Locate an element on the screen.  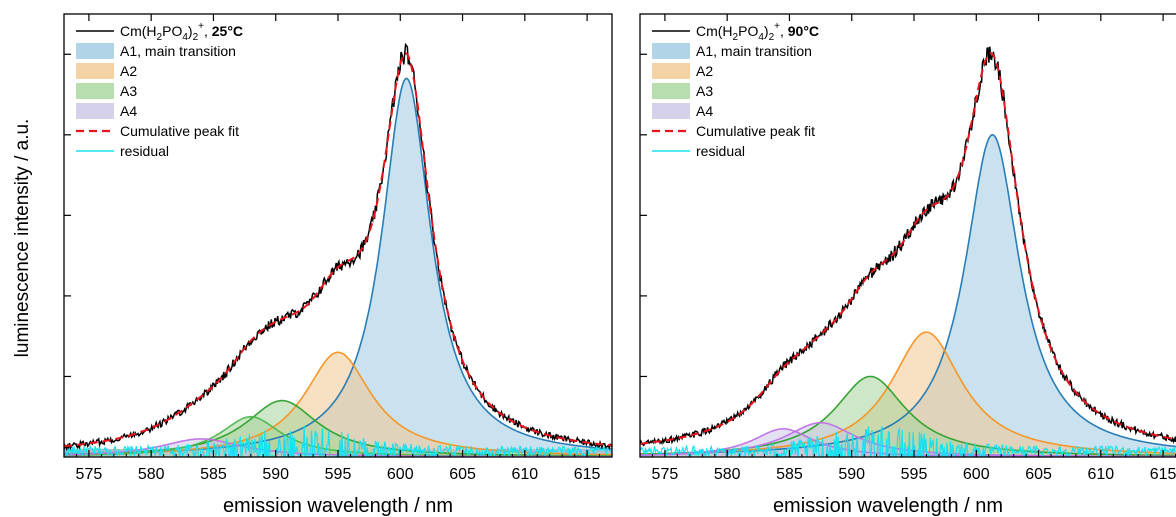
legend-label-part: 25°C is located at coordinates (227, 31).